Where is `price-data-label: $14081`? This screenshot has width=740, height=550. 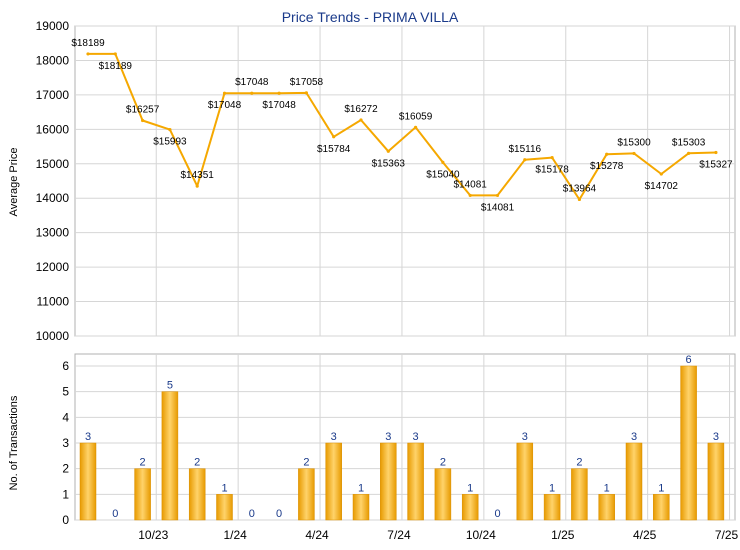 price-data-label: $14081 is located at coordinates (471, 184).